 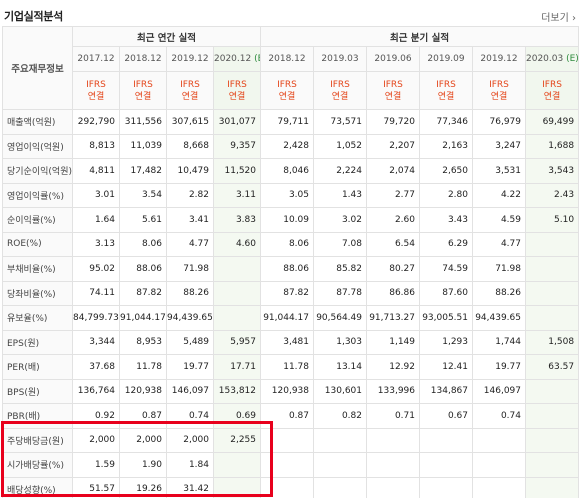 I want to click on quarter-group-header: 최근 분기 실적, so click(x=419, y=36).